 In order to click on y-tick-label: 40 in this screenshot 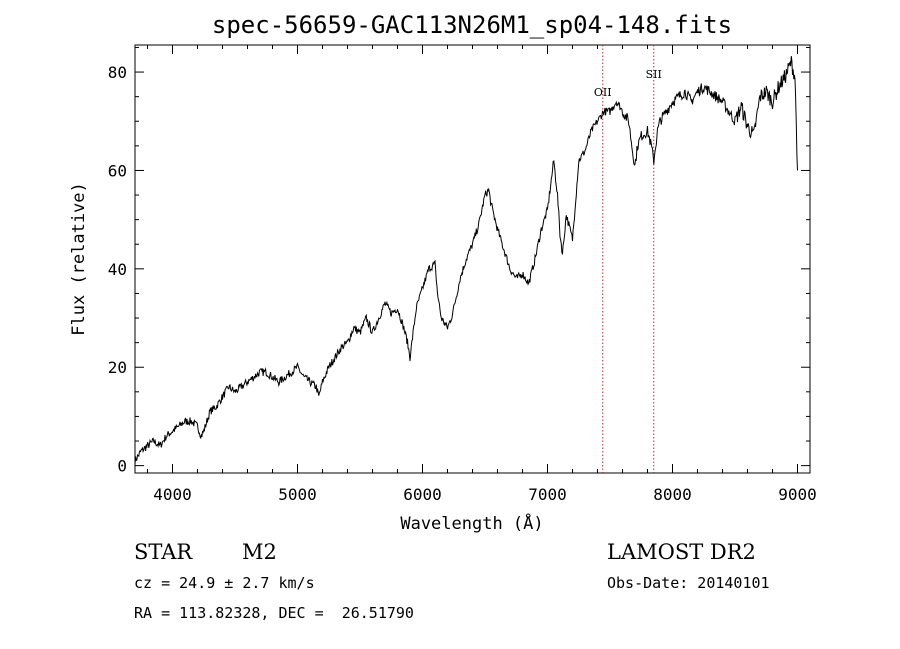, I will do `click(117, 269)`.